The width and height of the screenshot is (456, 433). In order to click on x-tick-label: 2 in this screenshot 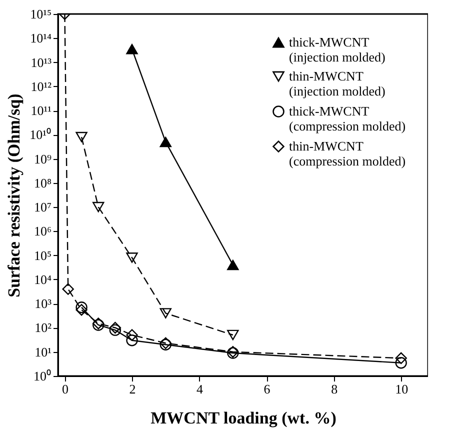, I will do `click(132, 389)`.